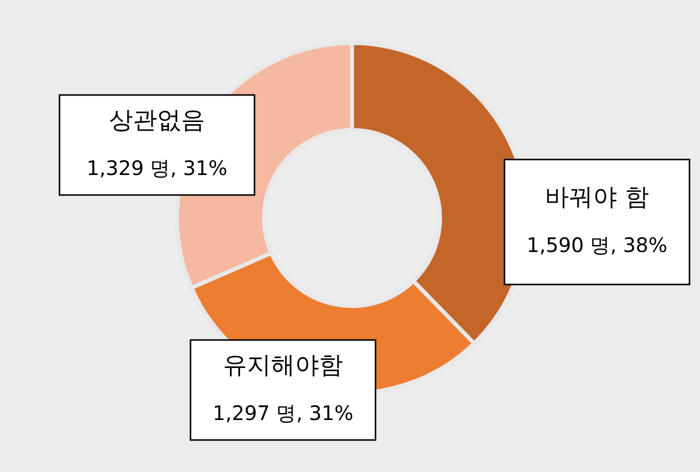 The height and width of the screenshot is (472, 700). Describe the element at coordinates (157, 120) in the screenshot. I see `slice-label: 상관없음` at that location.